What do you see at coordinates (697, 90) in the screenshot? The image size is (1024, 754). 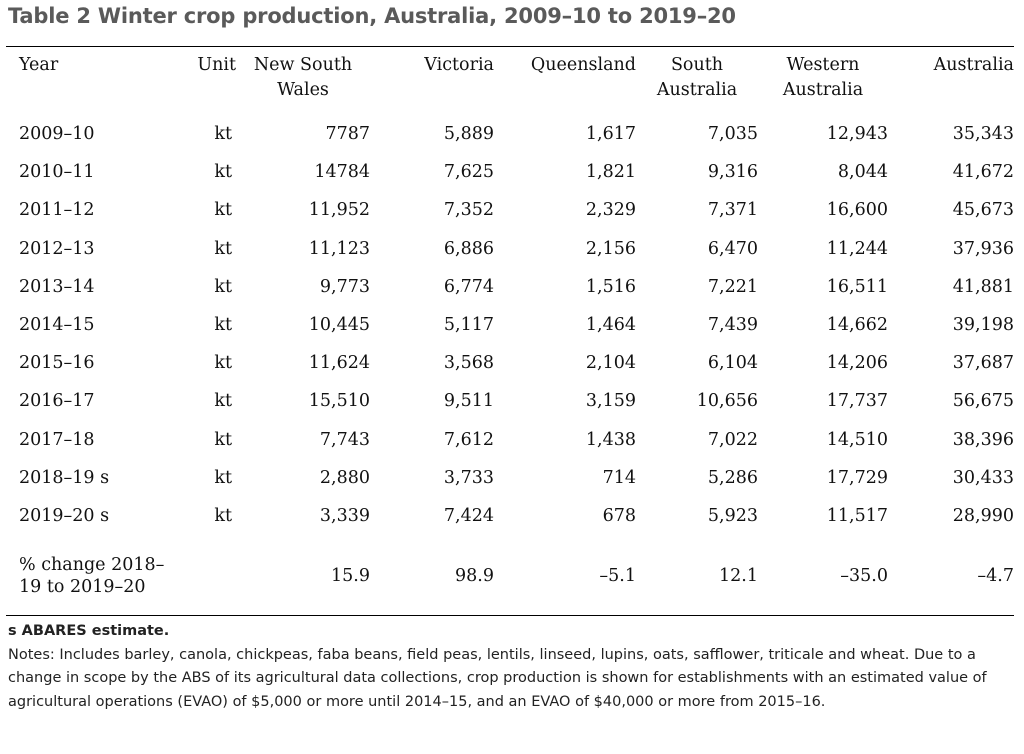 I see `column-header-sa-line2: Australia` at bounding box center [697, 90].